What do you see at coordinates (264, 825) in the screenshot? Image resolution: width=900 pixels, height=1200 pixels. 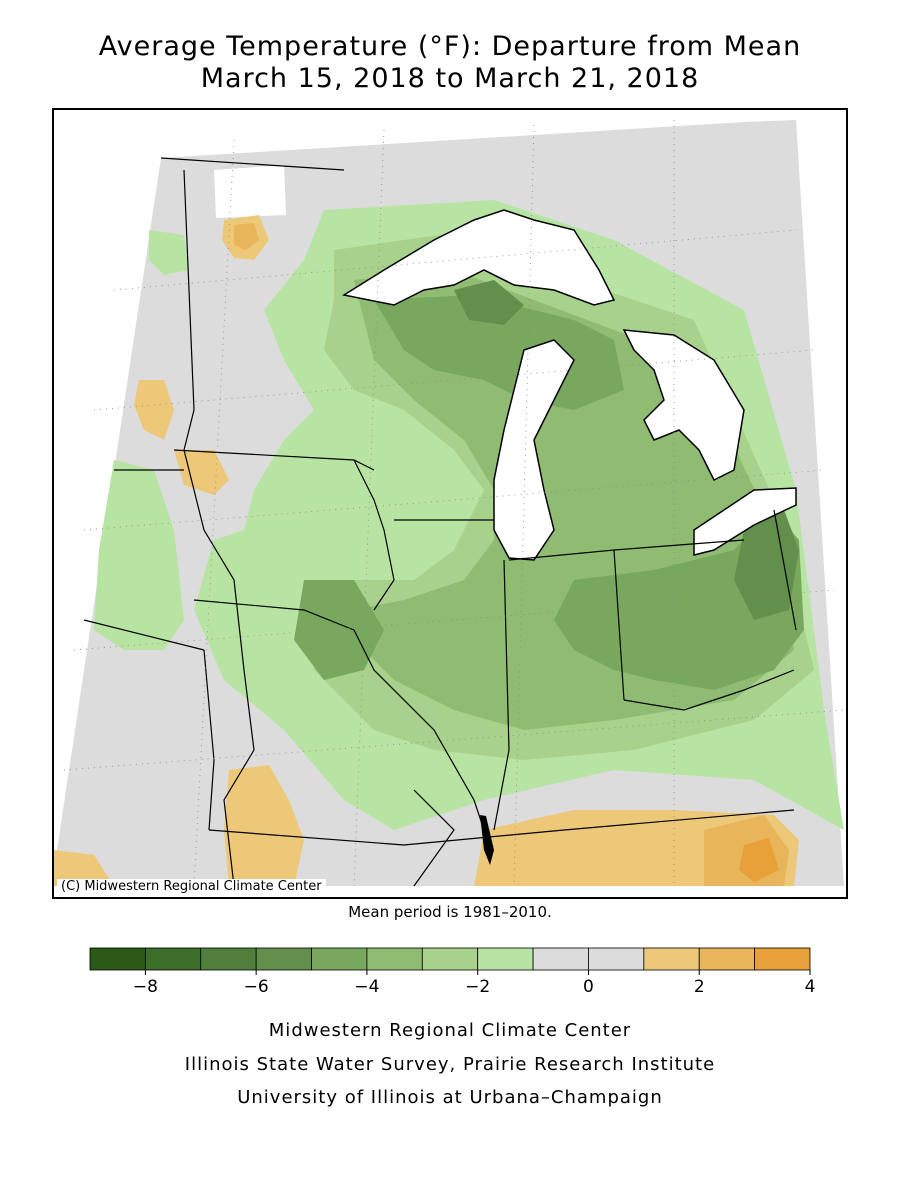 I see `anomaly-zone-plus1-ks` at bounding box center [264, 825].